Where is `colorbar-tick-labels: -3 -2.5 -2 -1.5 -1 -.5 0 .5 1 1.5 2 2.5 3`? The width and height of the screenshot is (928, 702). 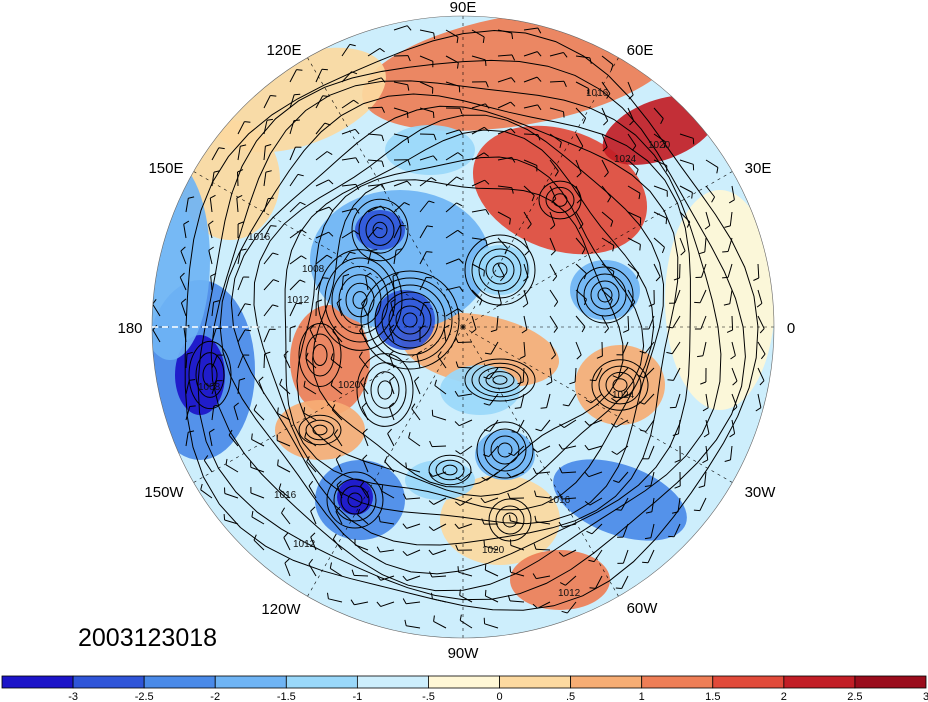
colorbar-tick-labels: -3 -2.5 -2 -1.5 -1 -.5 0 .5 1 1.5 2 2.5 3 is located at coordinates (498, 696).